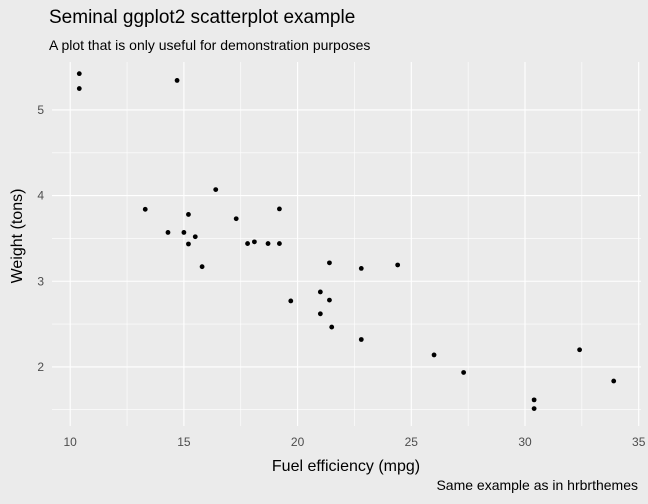  I want to click on x-tick-label: 15, so click(184, 442).